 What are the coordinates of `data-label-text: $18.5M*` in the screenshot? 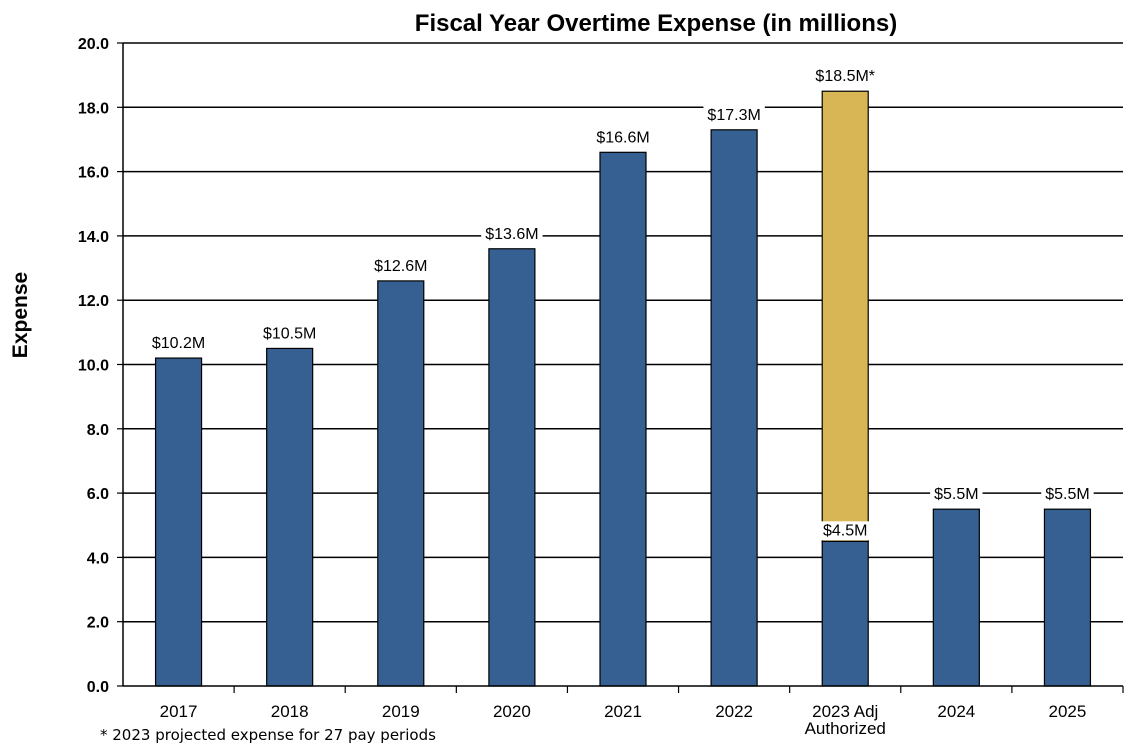 It's located at (845, 76).